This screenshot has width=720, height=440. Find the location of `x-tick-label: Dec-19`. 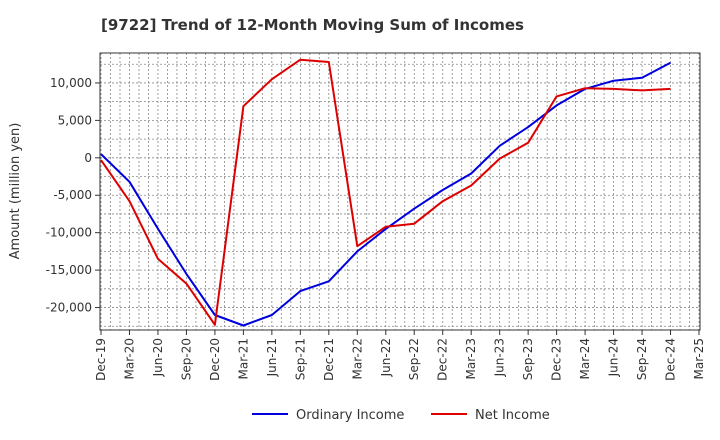

x-tick-label: Dec-19 is located at coordinates (101, 359).